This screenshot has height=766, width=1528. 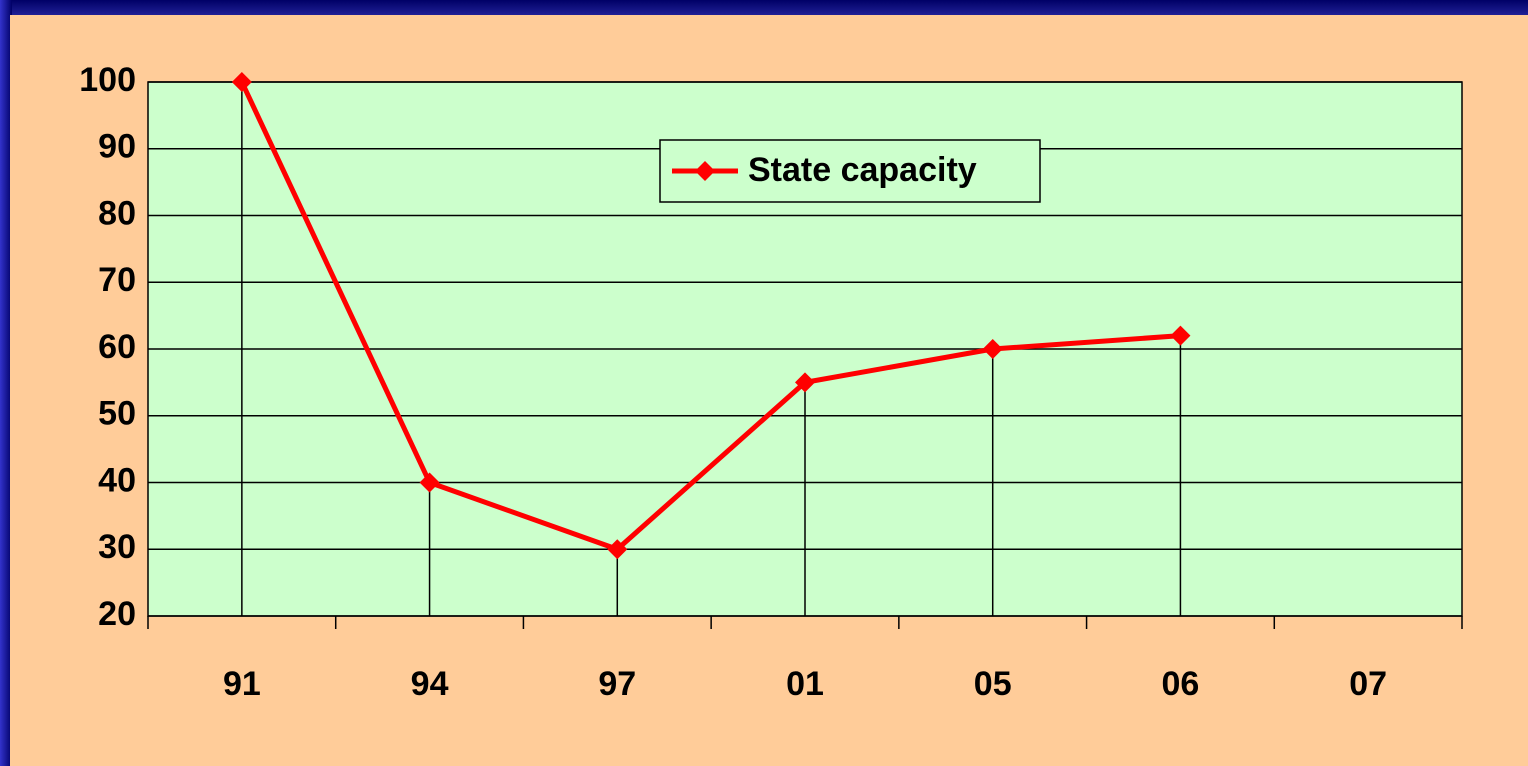 I want to click on x-tick-label: 07, so click(x=1368, y=684).